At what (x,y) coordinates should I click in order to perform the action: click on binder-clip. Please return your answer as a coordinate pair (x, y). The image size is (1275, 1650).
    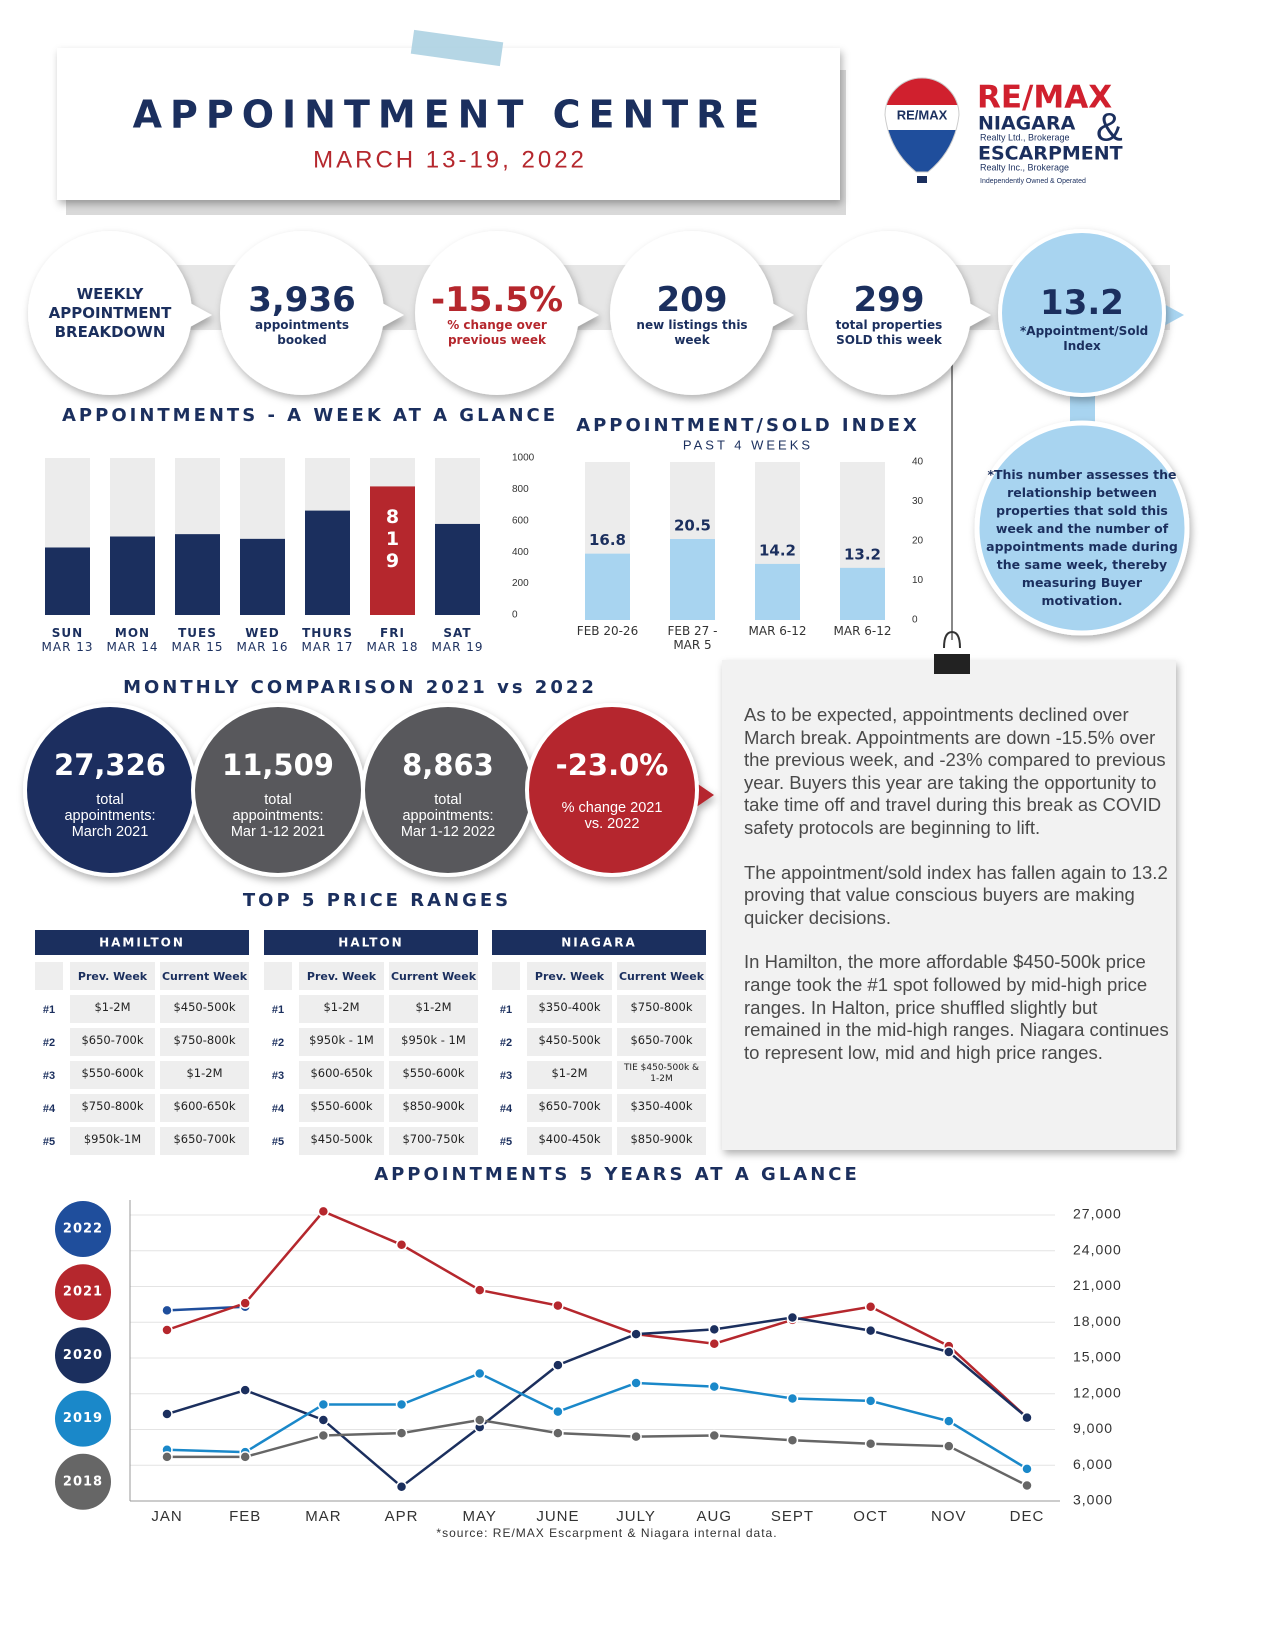
    Looking at the image, I should click on (952, 652).